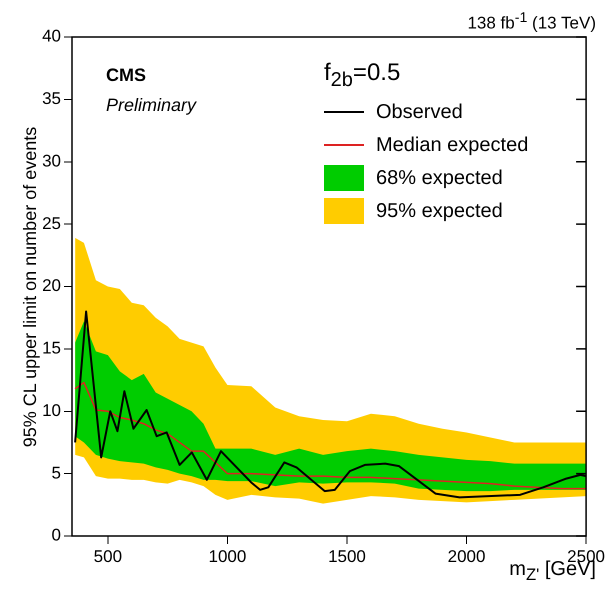  What do you see at coordinates (439, 211) in the screenshot?
I see `legend-label: 95% expected` at bounding box center [439, 211].